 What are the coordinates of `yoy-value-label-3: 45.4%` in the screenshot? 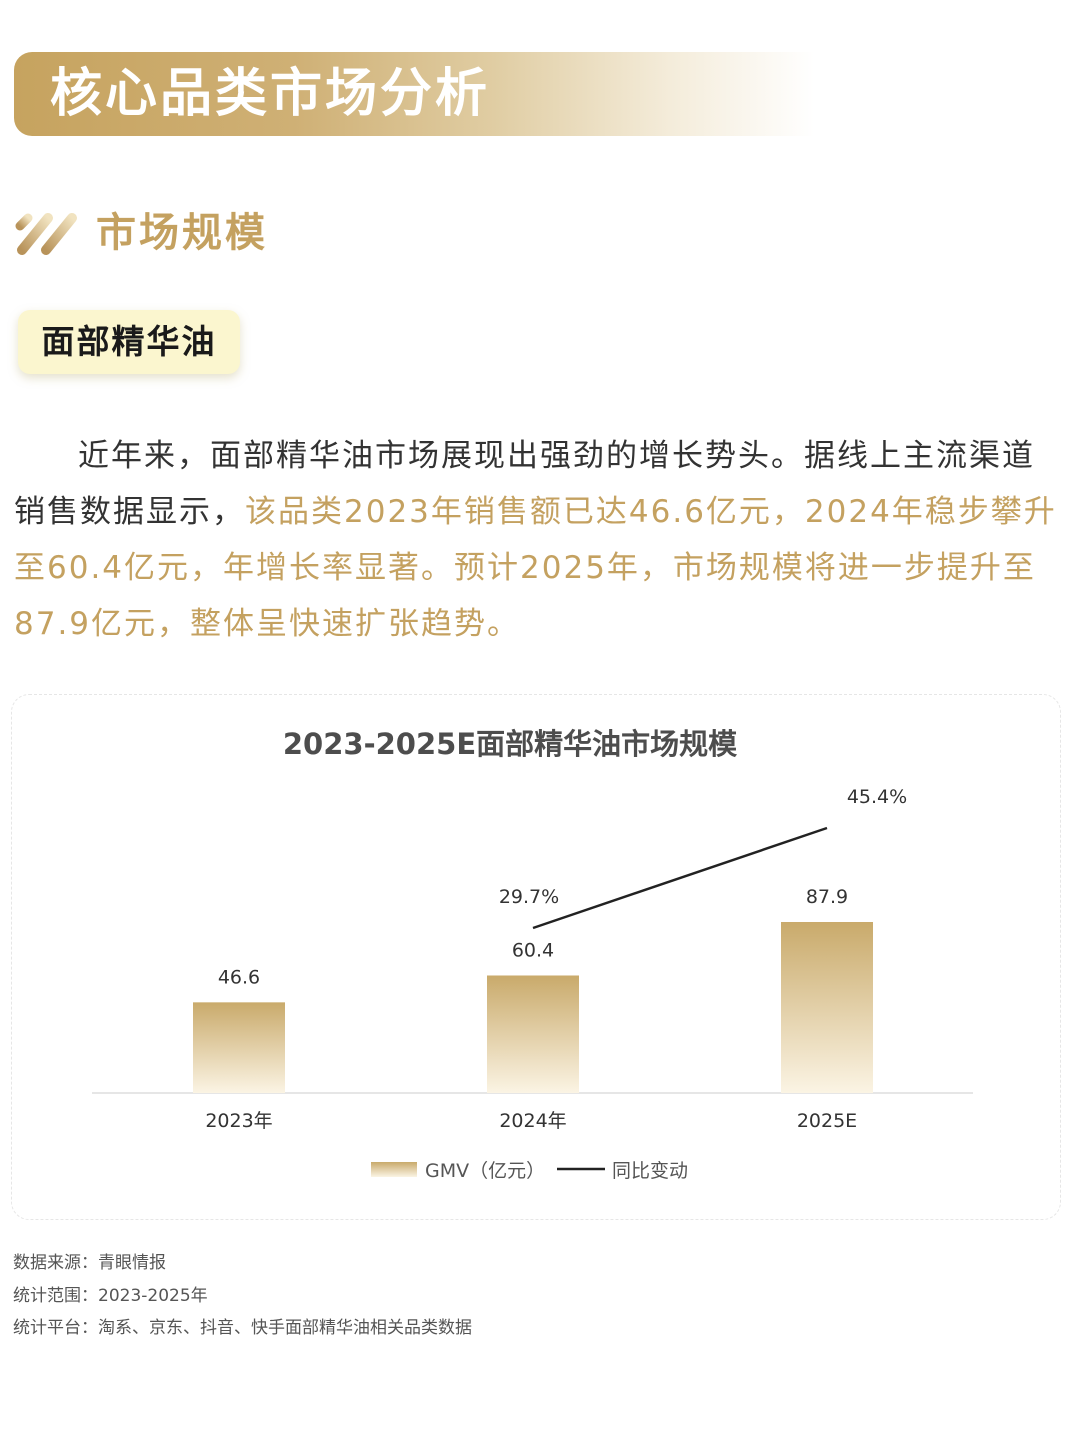 It's located at (877, 797).